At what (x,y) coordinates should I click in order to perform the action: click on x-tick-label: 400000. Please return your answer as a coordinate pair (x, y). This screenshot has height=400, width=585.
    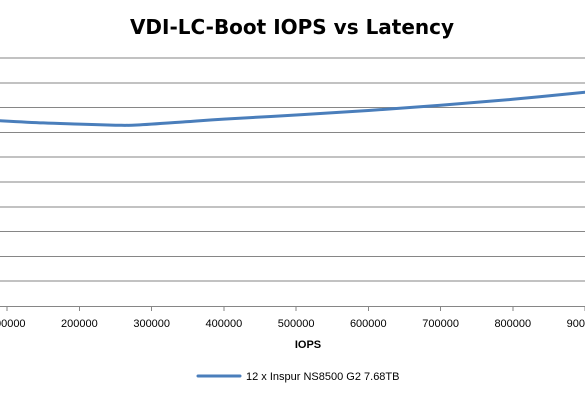
    Looking at the image, I should click on (224, 324).